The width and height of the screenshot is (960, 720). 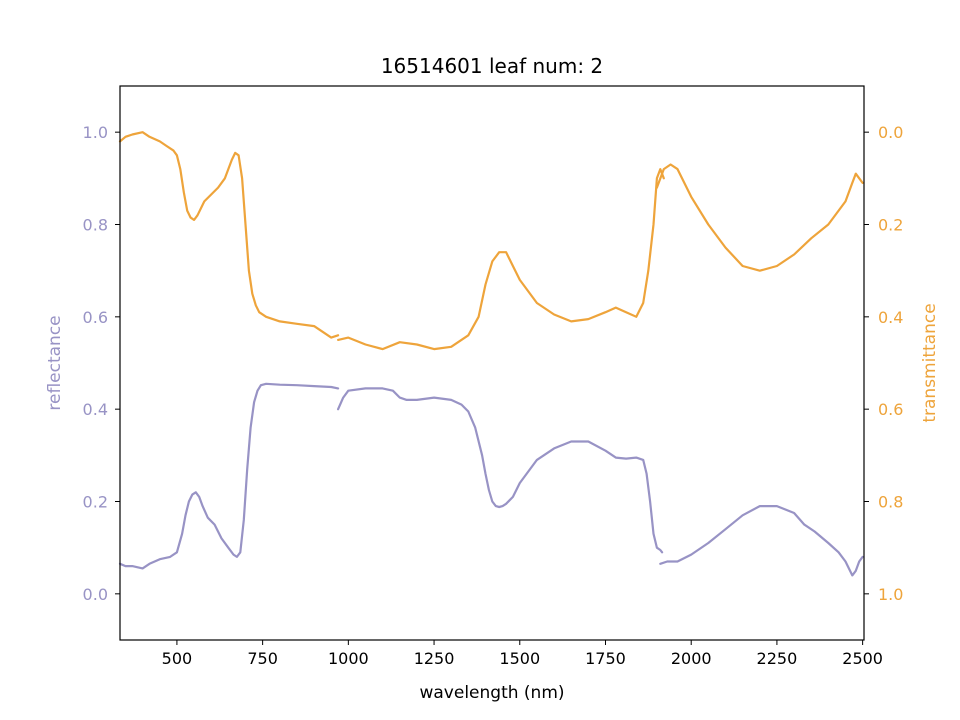 I want to click on x-tick-label: 1750, so click(x=605, y=658).